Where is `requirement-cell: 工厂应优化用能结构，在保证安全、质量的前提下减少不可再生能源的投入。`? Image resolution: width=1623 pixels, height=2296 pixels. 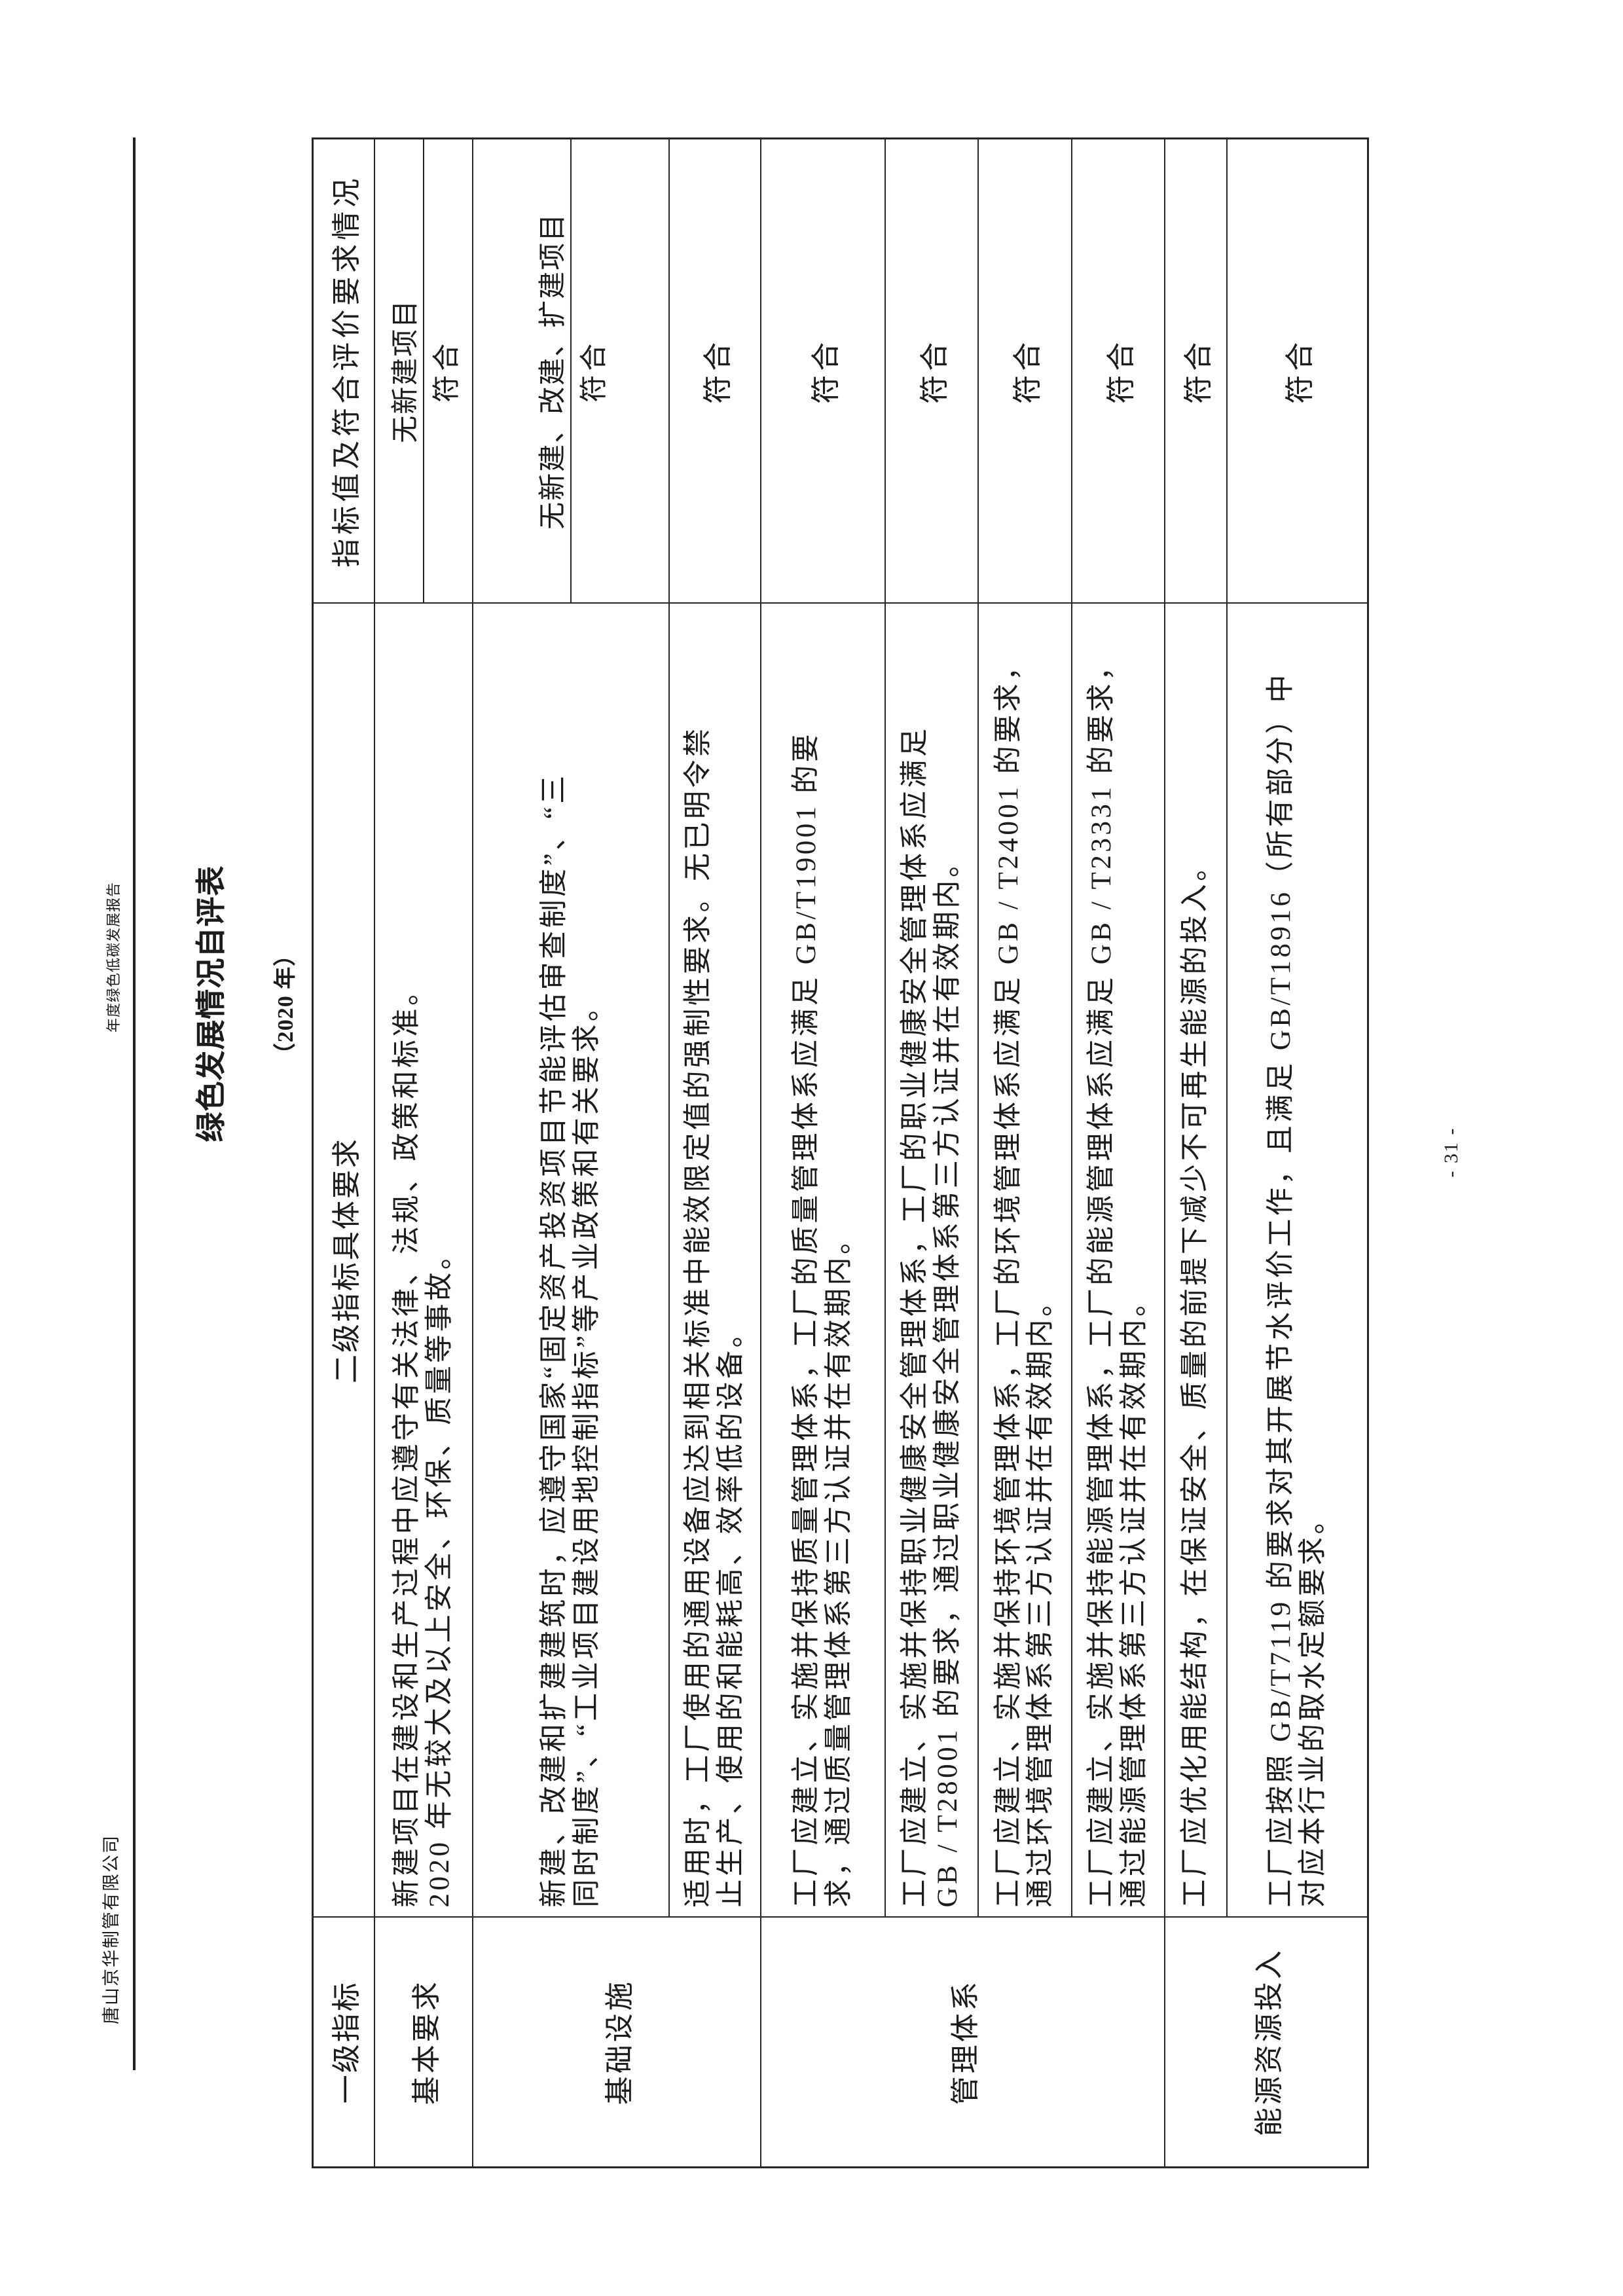
requirement-cell: 工厂应优化用能结构，在保证安全、质量的前提下减少不可再生能源的投入。 is located at coordinates (1195, 1260).